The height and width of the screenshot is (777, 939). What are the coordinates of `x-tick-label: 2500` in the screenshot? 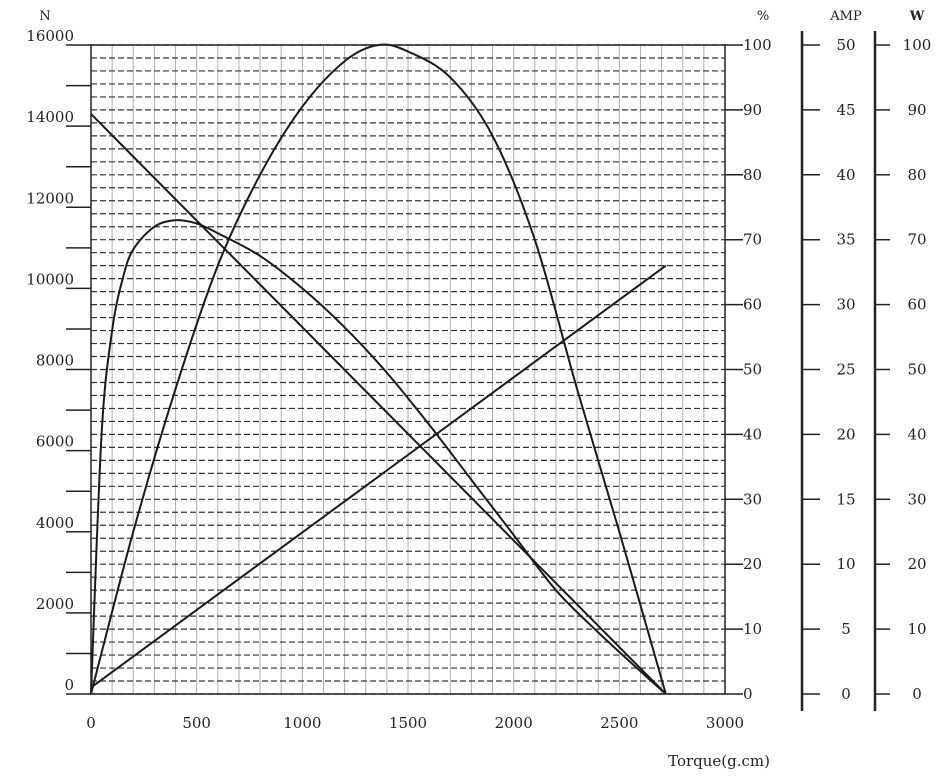 It's located at (619, 723).